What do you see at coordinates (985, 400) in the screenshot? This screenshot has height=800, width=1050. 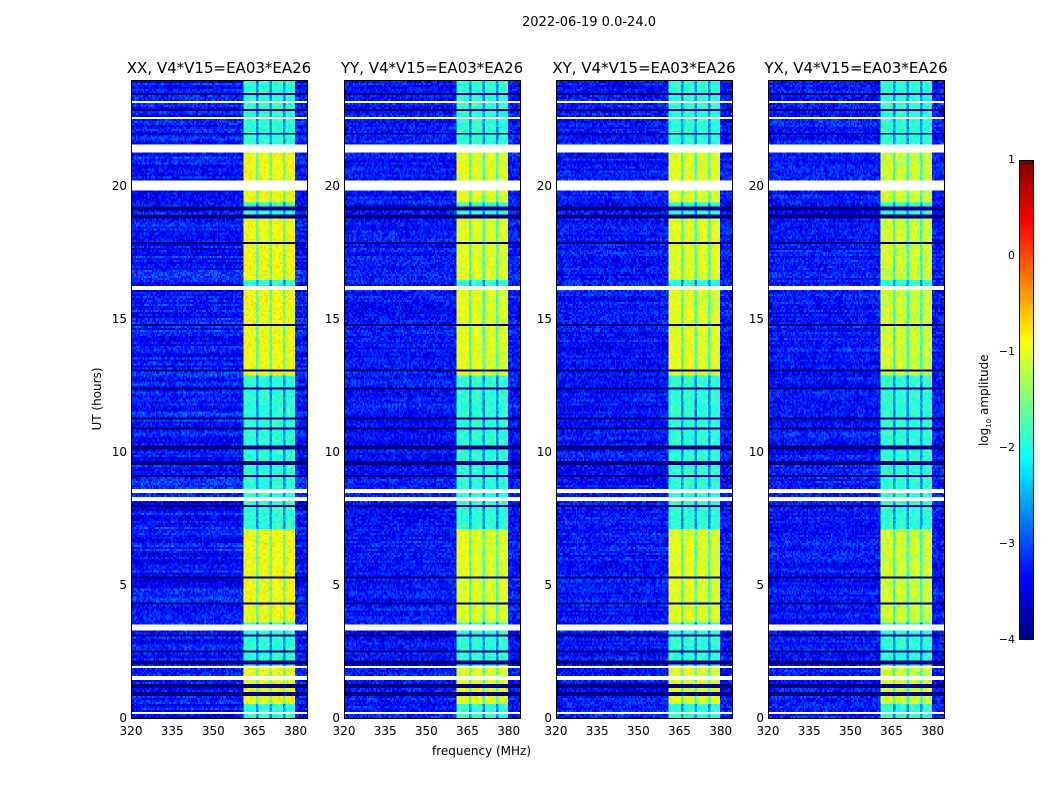 I see `colorbar-label: log10 amplitude` at bounding box center [985, 400].